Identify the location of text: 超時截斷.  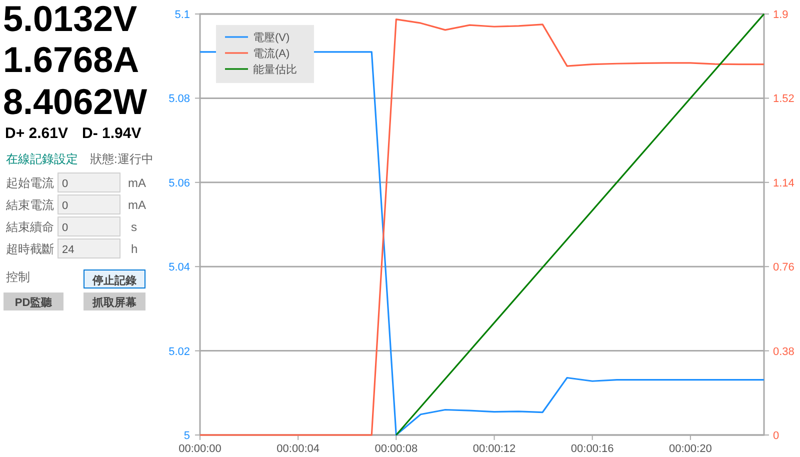
(30, 249).